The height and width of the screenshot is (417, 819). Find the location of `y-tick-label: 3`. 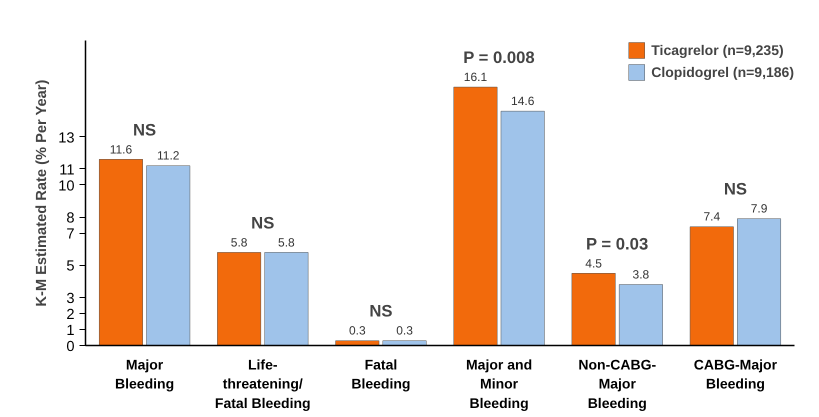

y-tick-label: 3 is located at coordinates (70, 298).